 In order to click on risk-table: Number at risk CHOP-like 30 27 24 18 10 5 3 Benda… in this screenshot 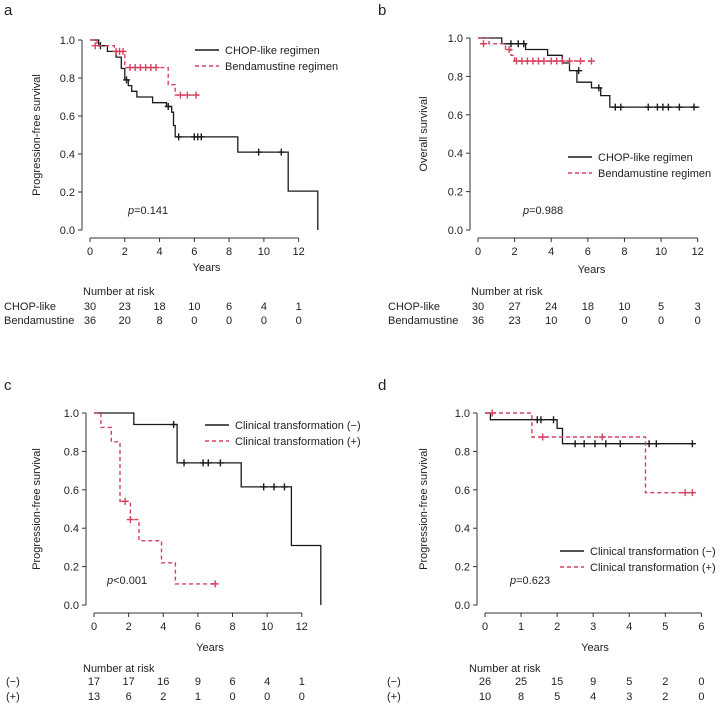, I will do `click(544, 306)`.